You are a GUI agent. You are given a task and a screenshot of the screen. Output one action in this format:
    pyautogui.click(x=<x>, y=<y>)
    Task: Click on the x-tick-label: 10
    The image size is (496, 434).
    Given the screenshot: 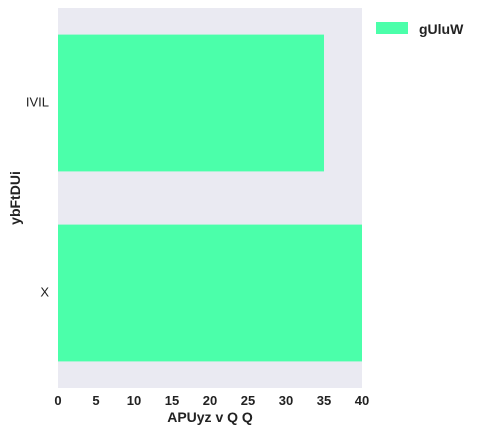 What is the action you would take?
    pyautogui.click(x=134, y=400)
    